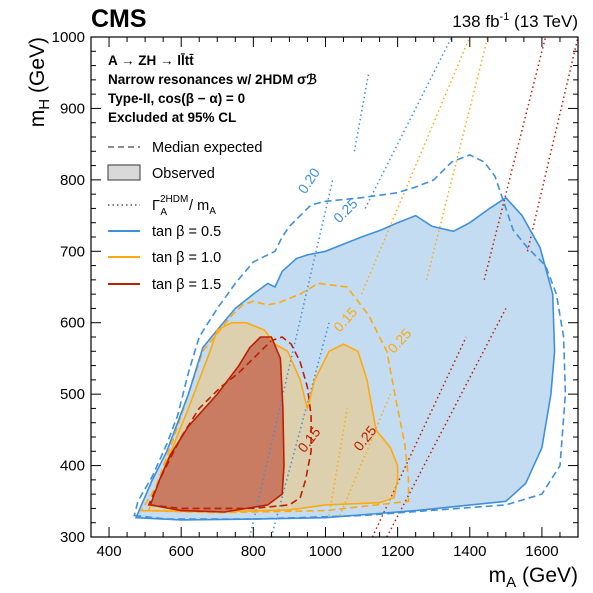 This screenshot has width=593, height=593. What do you see at coordinates (181, 551) in the screenshot?
I see `x-tick-label-600: 600` at bounding box center [181, 551].